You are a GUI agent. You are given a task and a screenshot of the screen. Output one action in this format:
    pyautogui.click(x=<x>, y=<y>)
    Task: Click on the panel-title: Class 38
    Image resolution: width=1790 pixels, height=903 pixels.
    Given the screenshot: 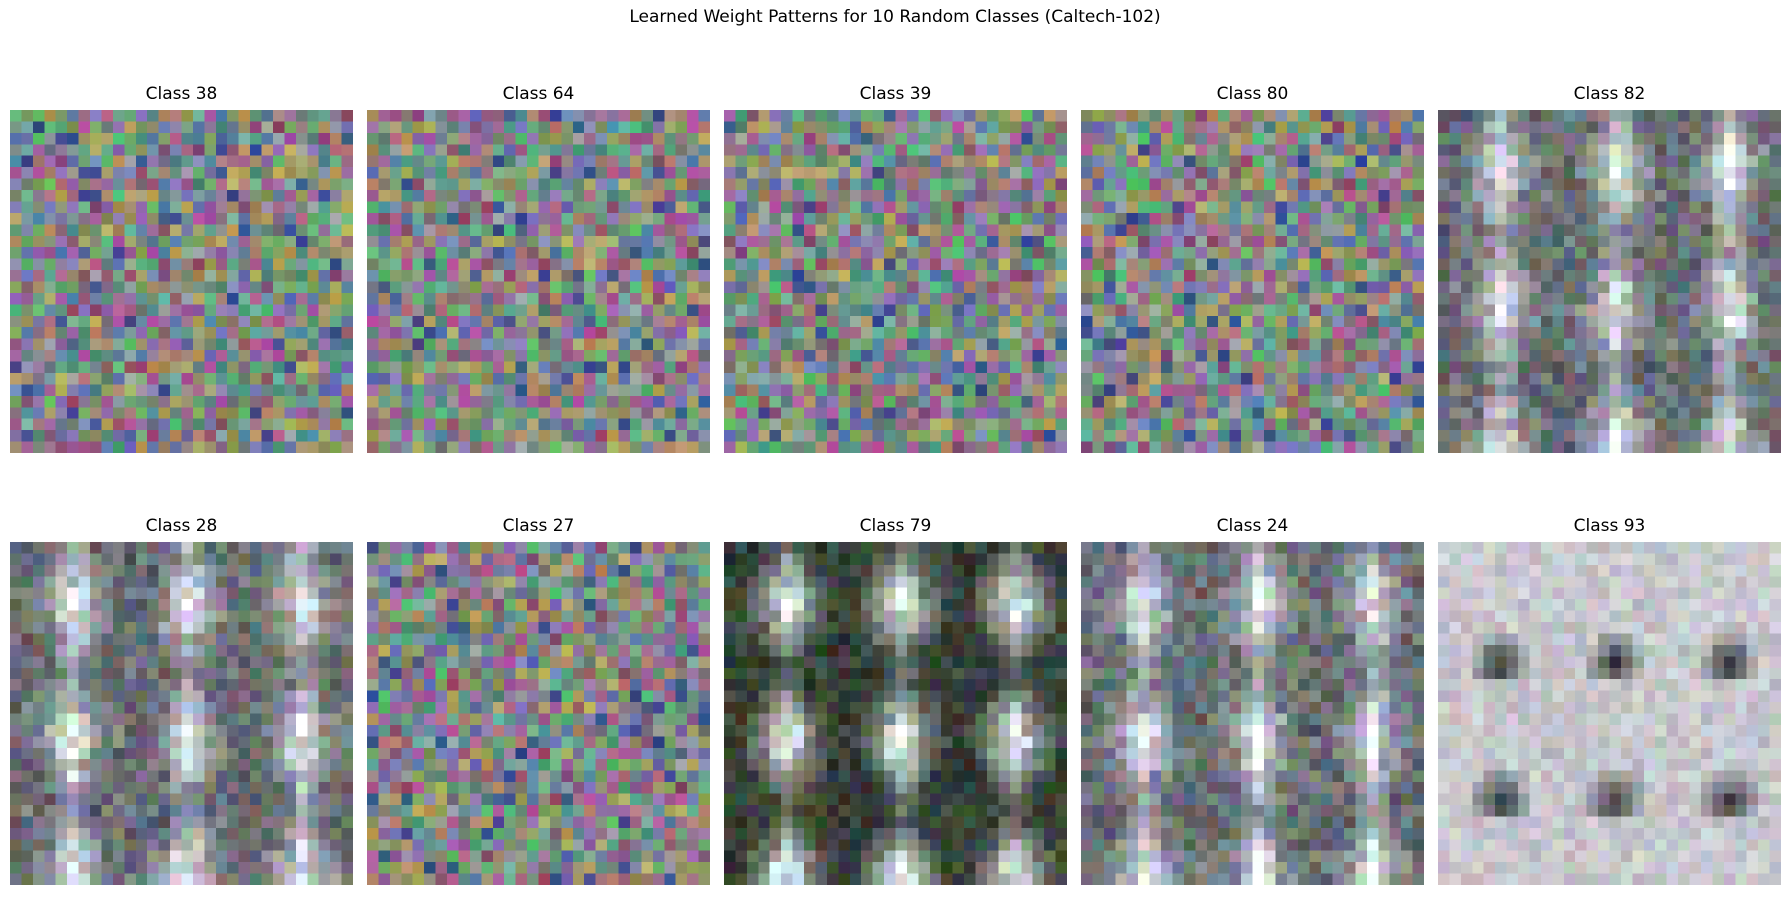 What is the action you would take?
    pyautogui.click(x=181, y=94)
    